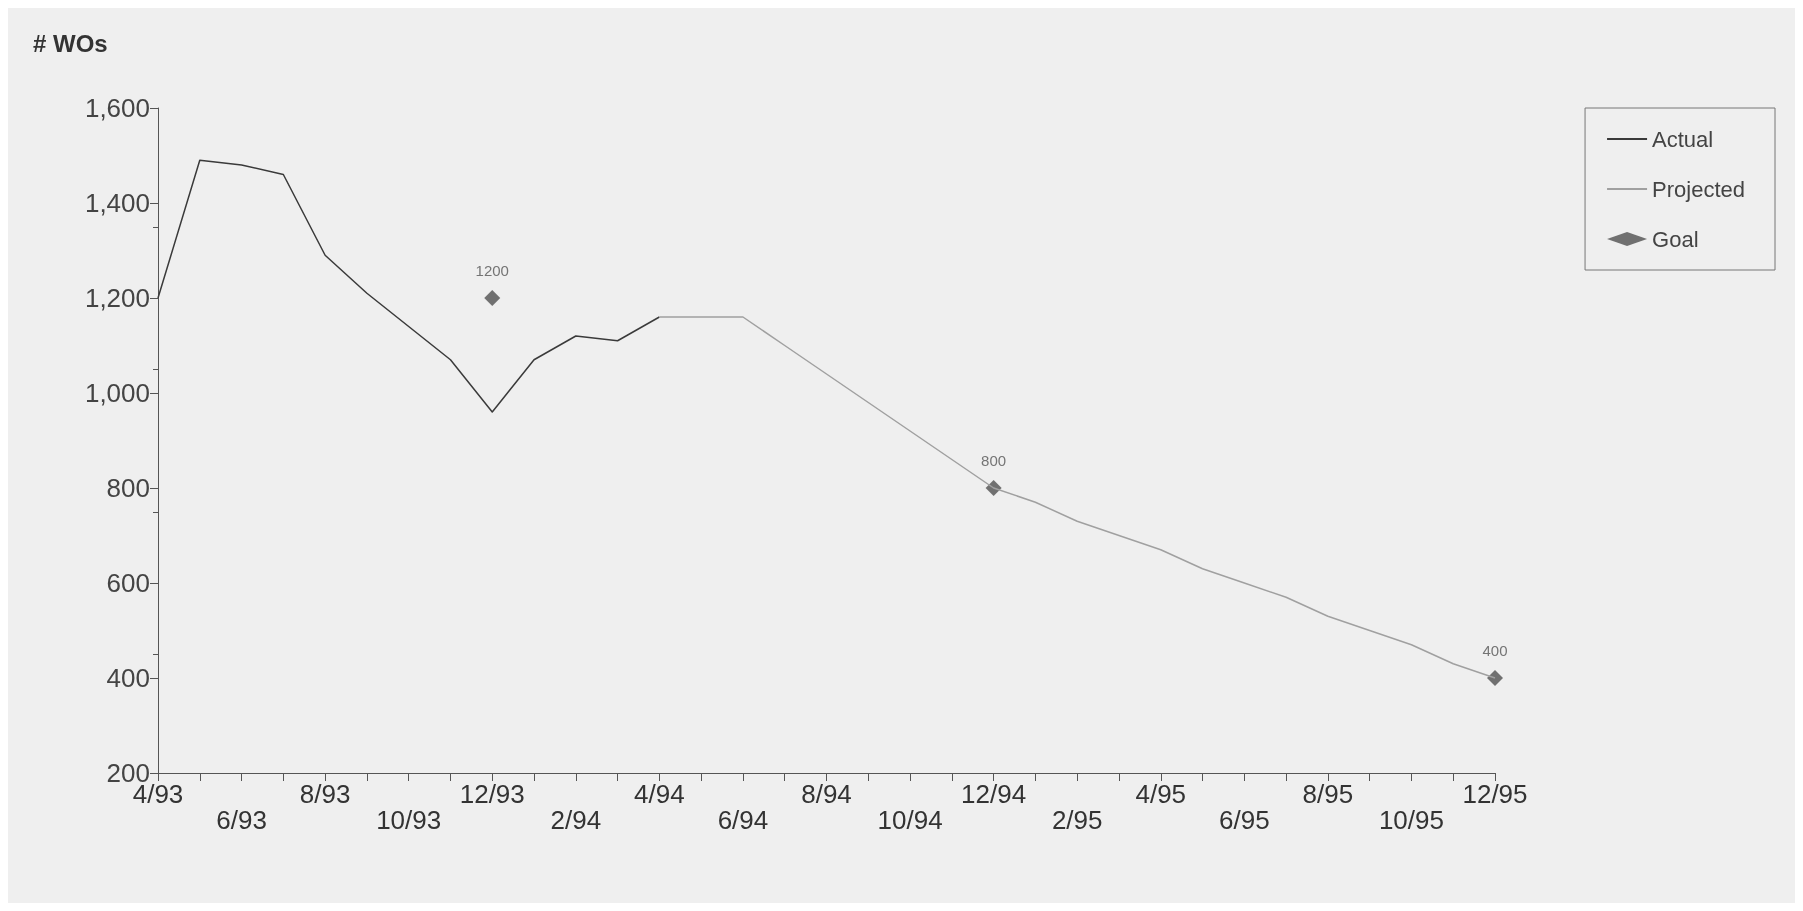  What do you see at coordinates (1495, 650) in the screenshot?
I see `data-label: 400` at bounding box center [1495, 650].